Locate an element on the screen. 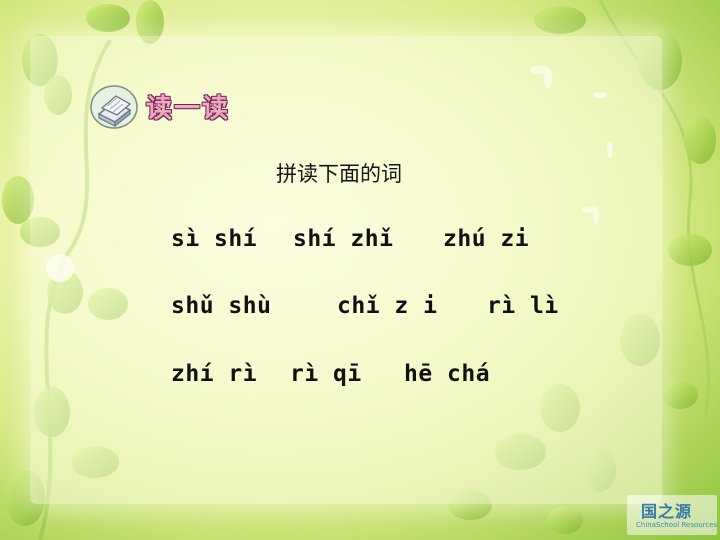  pinyin-word: shí zhǐ is located at coordinates (343, 239).